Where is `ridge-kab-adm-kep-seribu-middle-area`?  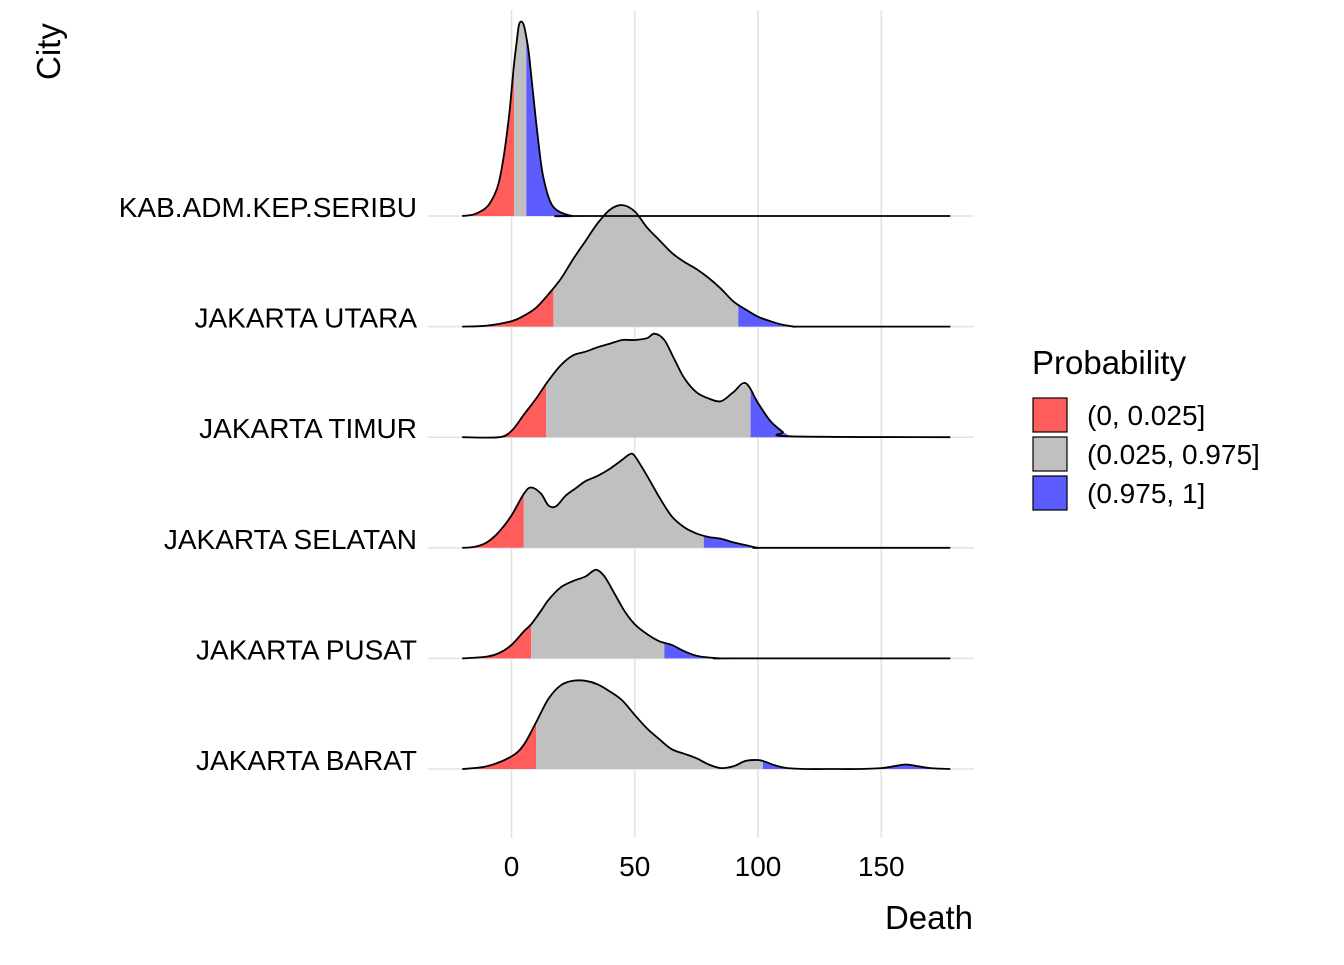
ridge-kab-adm-kep-seribu-middle-area is located at coordinates (520, 118).